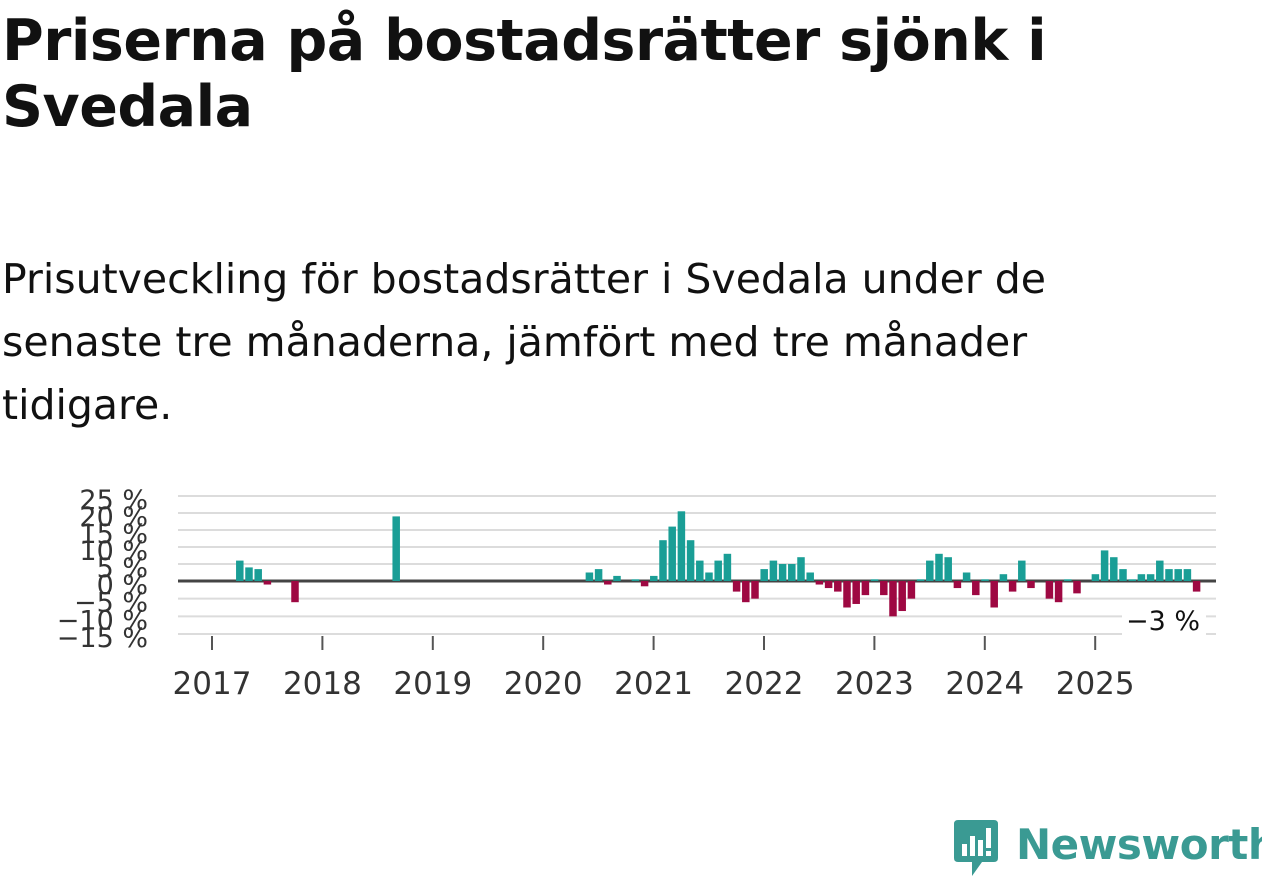 The image size is (1262, 880). What do you see at coordinates (1095, 684) in the screenshot?
I see `x-tick-label: 2025` at bounding box center [1095, 684].